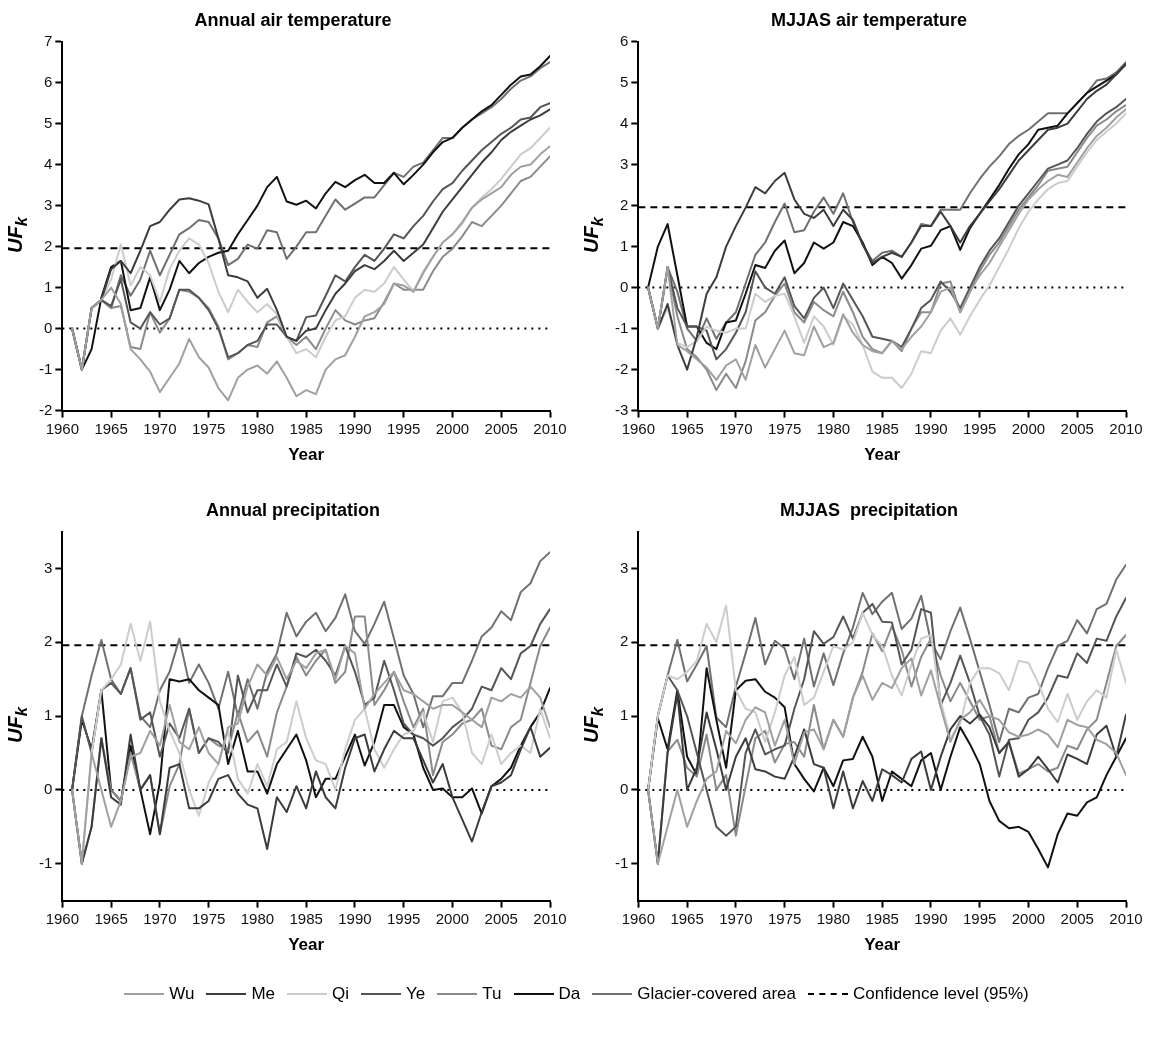  I want to click on legend-label: Wu, so click(182, 994).